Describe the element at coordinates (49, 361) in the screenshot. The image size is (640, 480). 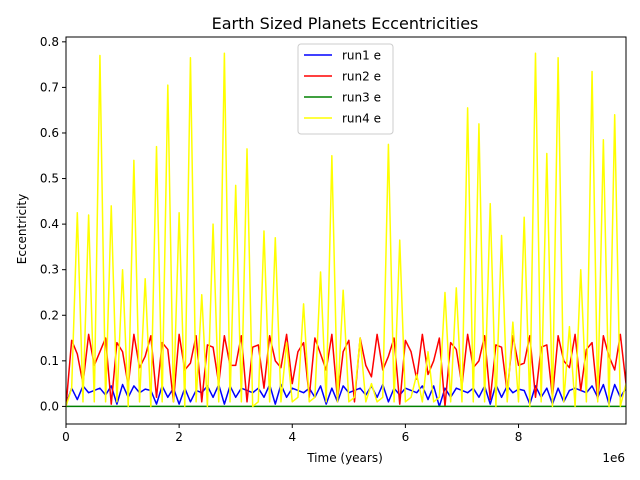
I see `y-tick-label: 0.1` at that location.